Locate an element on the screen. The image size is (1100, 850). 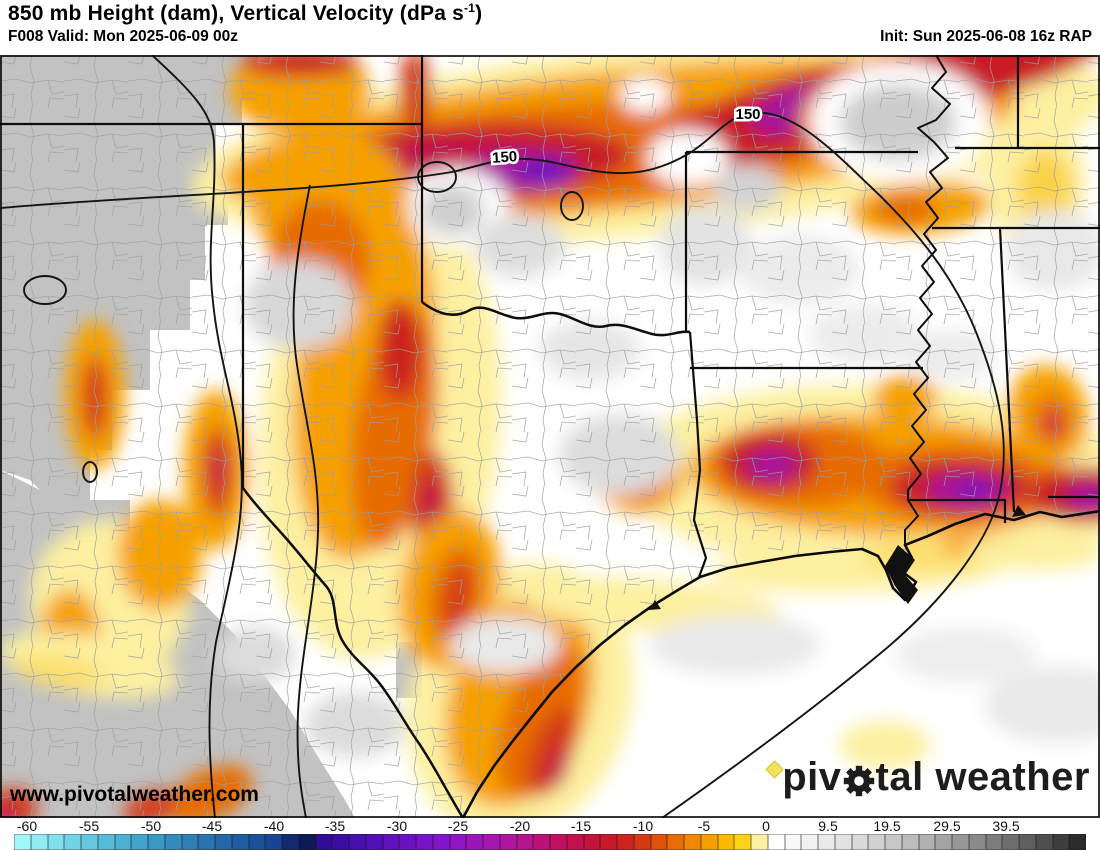
colorbar-tick: -55 is located at coordinates (89, 826).